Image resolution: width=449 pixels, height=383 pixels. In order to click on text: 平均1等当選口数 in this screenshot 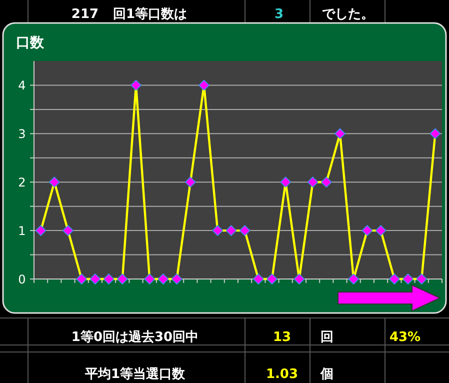, I will do `click(135, 374)`.